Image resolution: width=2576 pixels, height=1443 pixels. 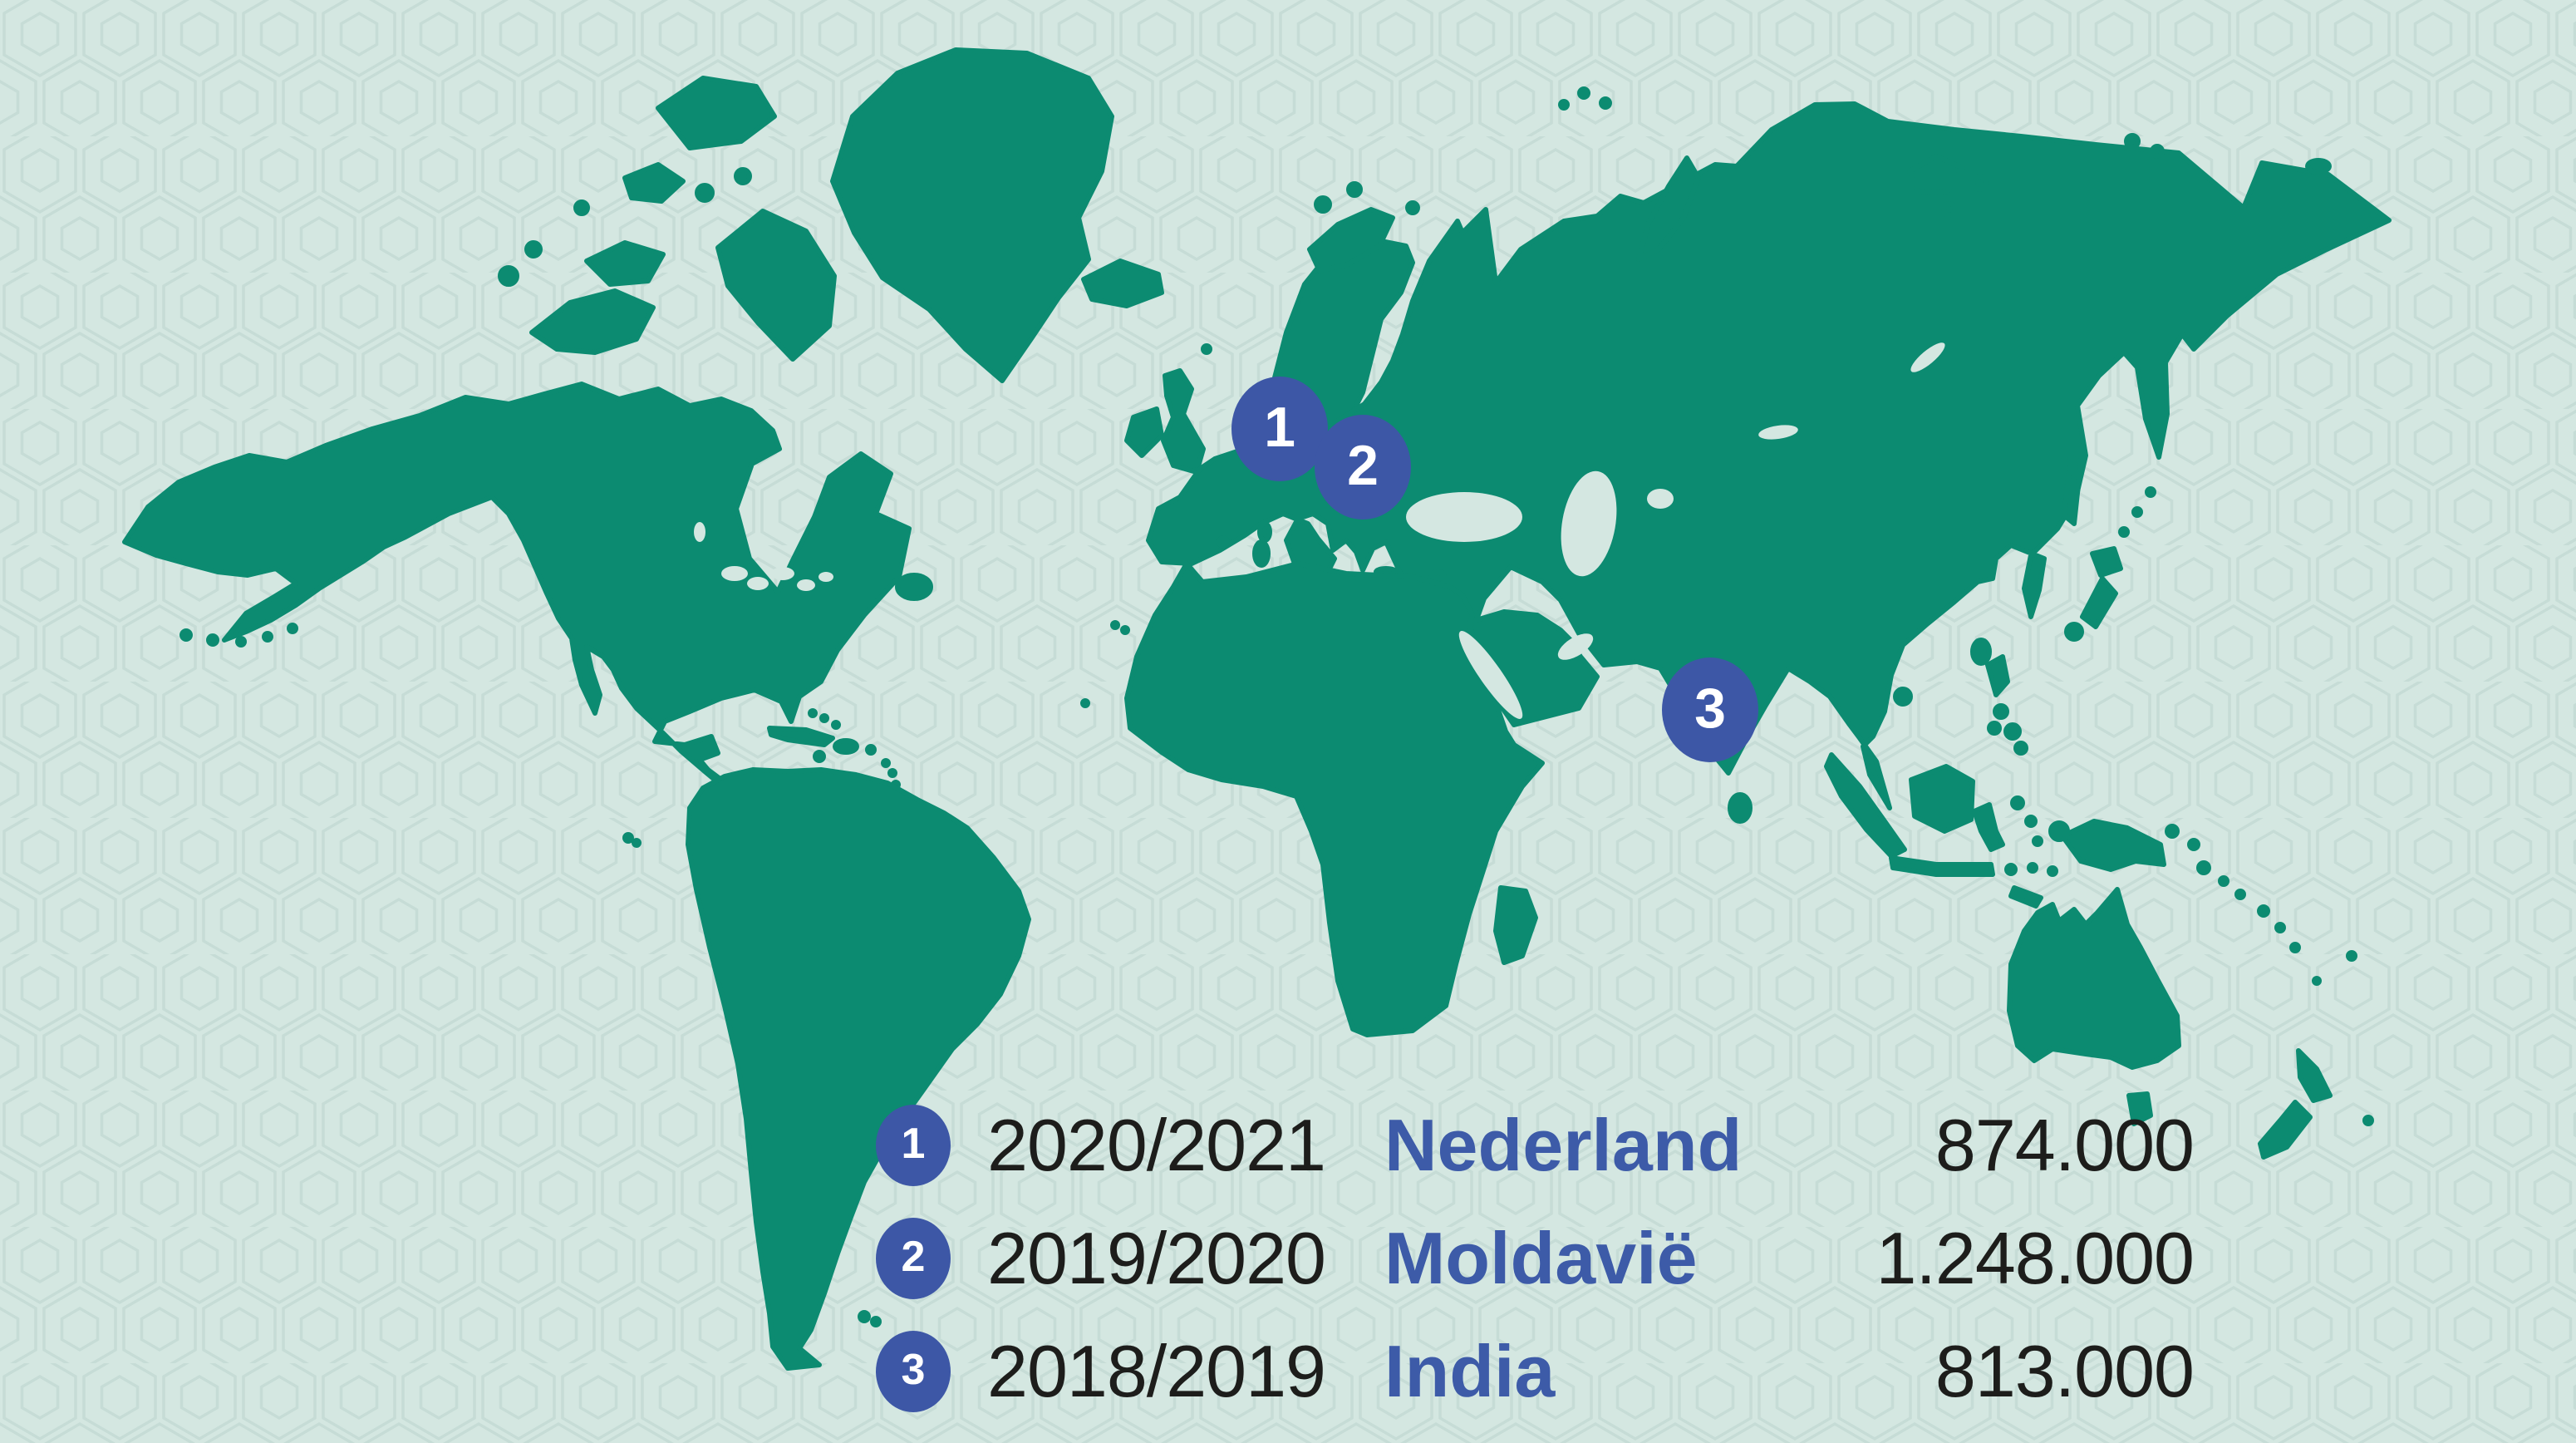 I want to click on legend-badge-1-number: 1, so click(x=913, y=1144).